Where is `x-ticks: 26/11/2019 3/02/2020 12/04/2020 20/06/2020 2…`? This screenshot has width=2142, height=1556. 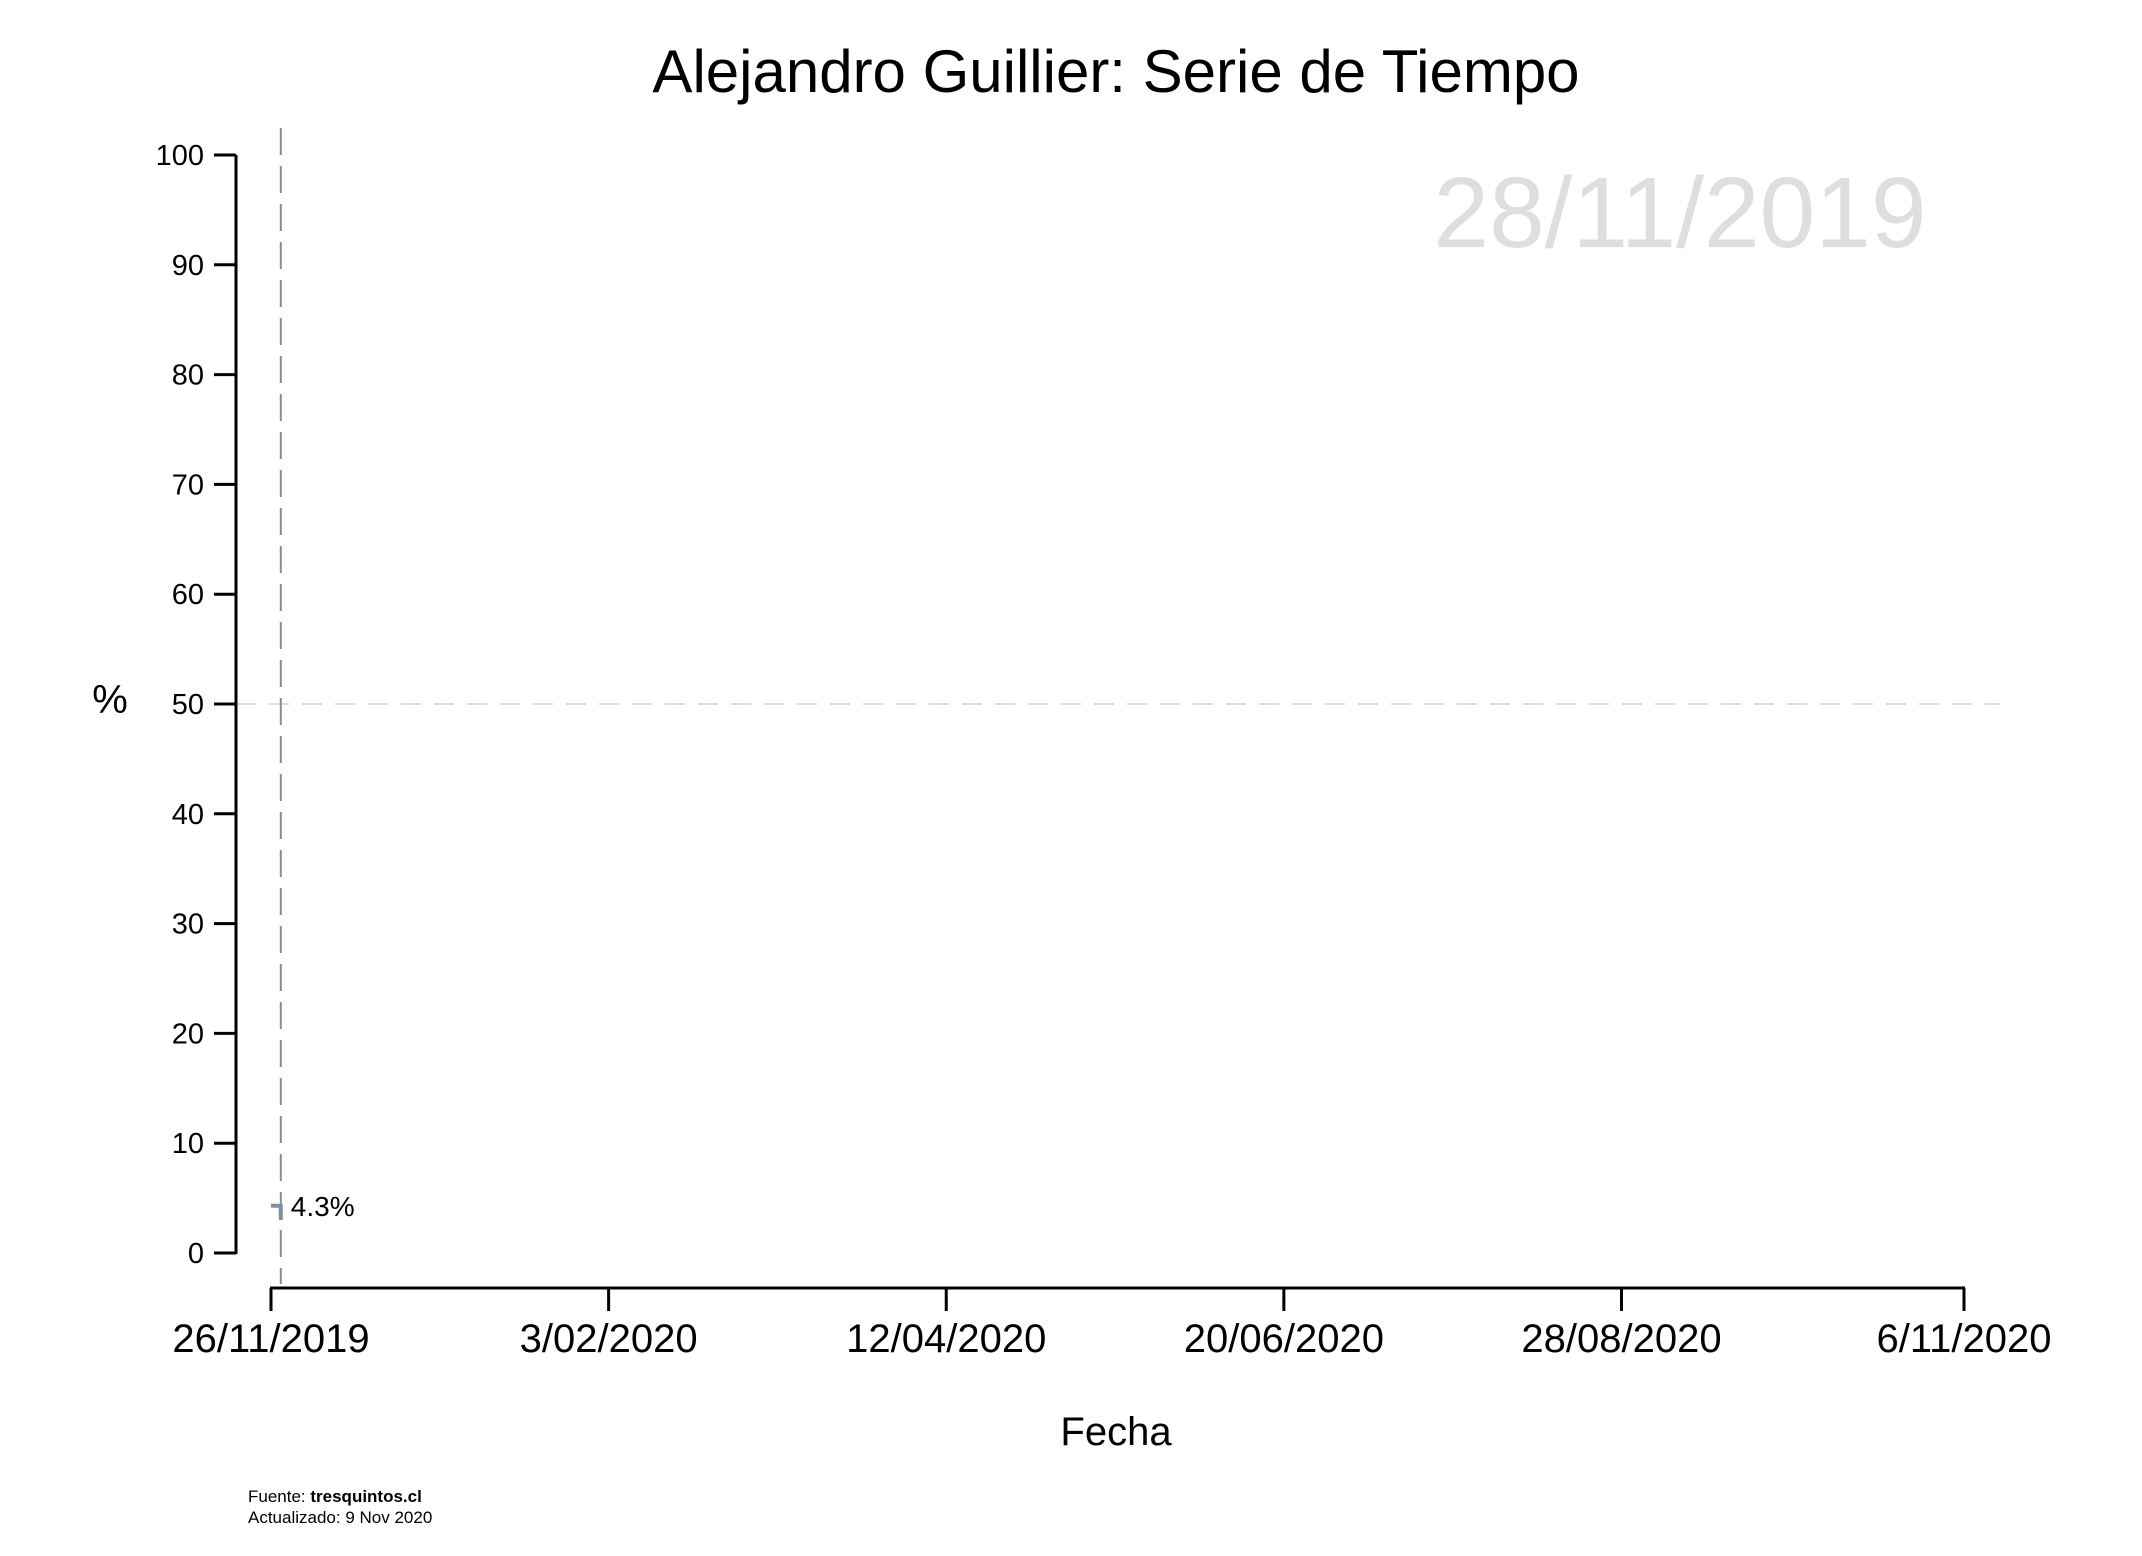
x-ticks: 26/11/2019 3/02/2020 12/04/2020 20/06/2020 2… is located at coordinates (1111, 1324).